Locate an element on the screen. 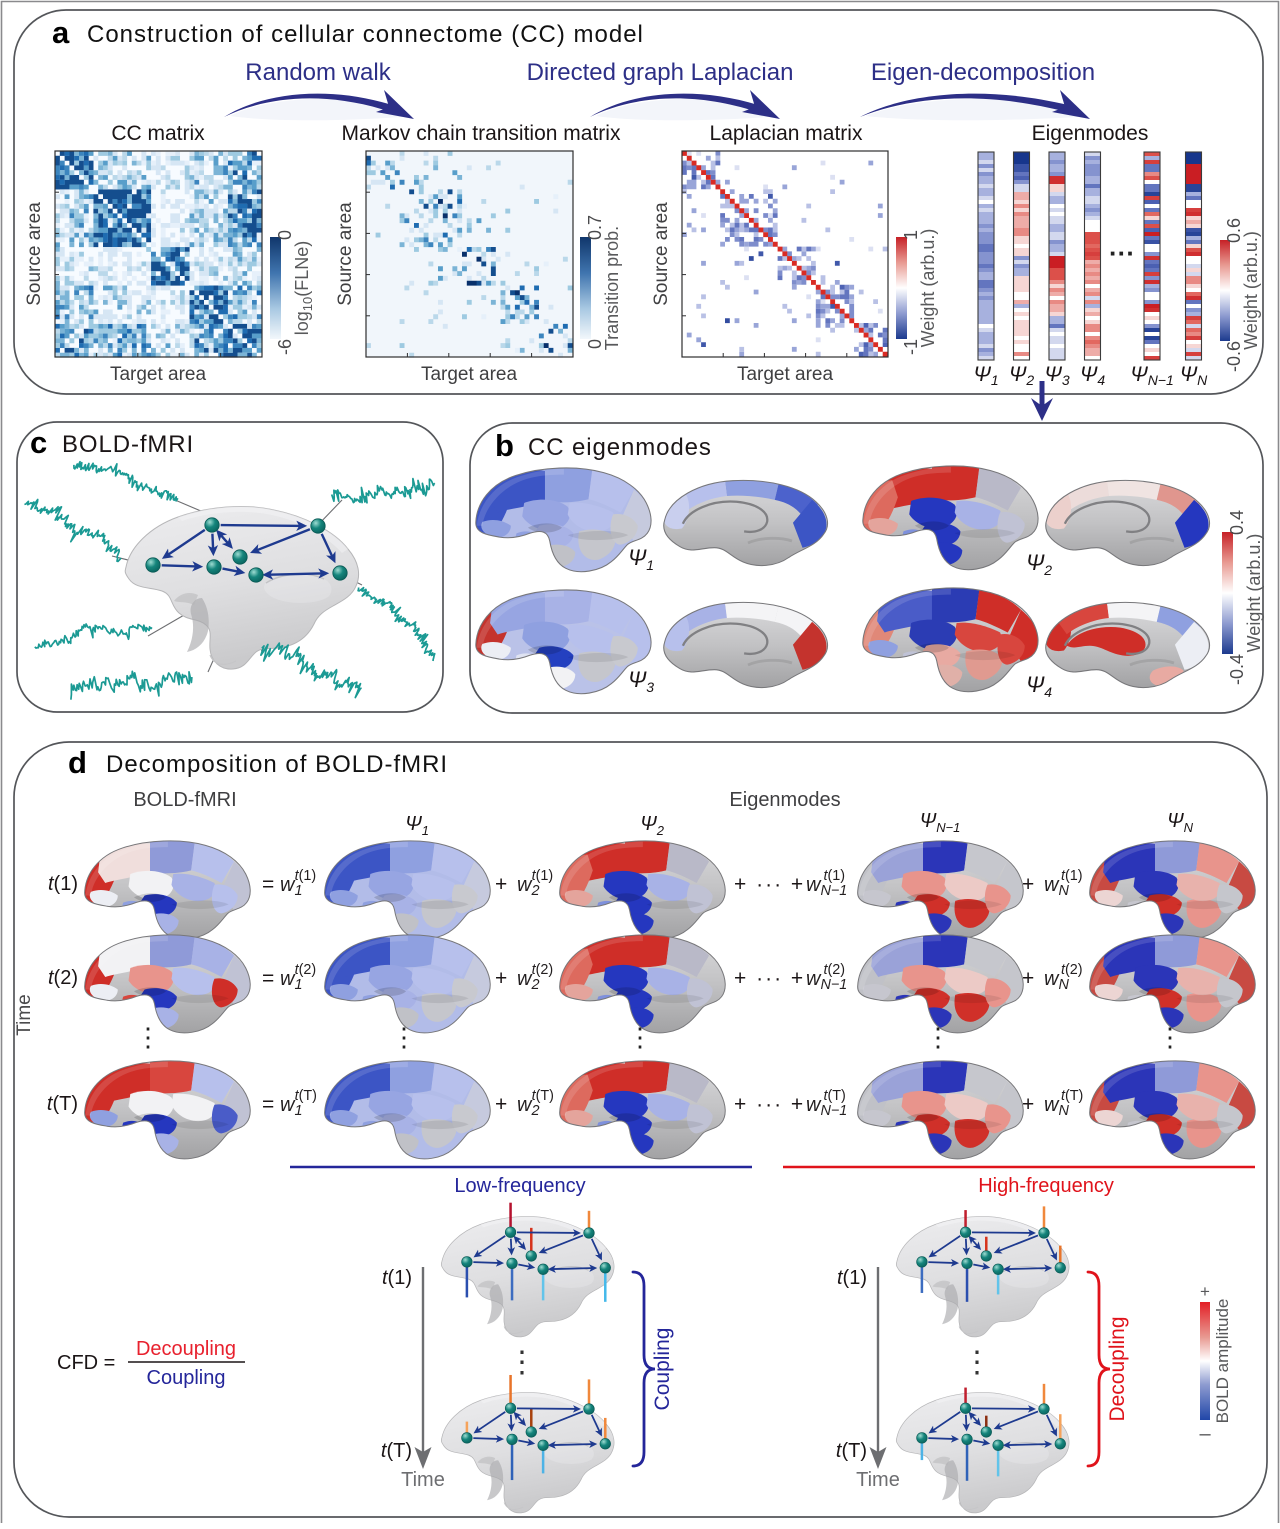 Image resolution: width=1280 pixels, height=1529 pixels. svg-text: c is located at coordinates (38, 442).